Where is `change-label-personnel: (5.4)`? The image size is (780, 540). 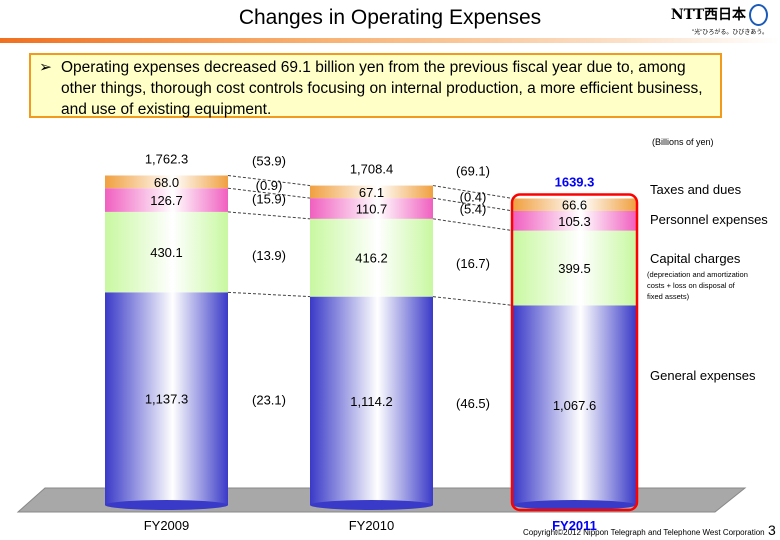 change-label-personnel: (5.4) is located at coordinates (473, 209).